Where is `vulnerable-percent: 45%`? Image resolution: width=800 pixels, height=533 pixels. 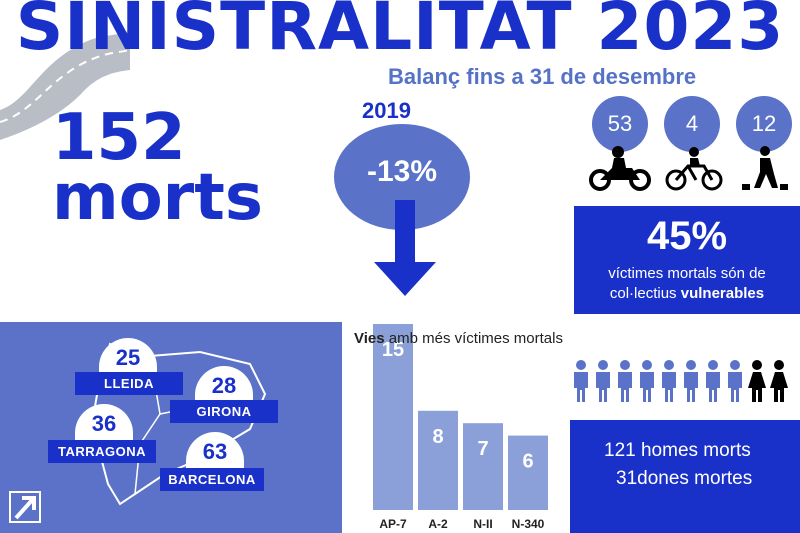
vulnerable-percent: 45% is located at coordinates (687, 236).